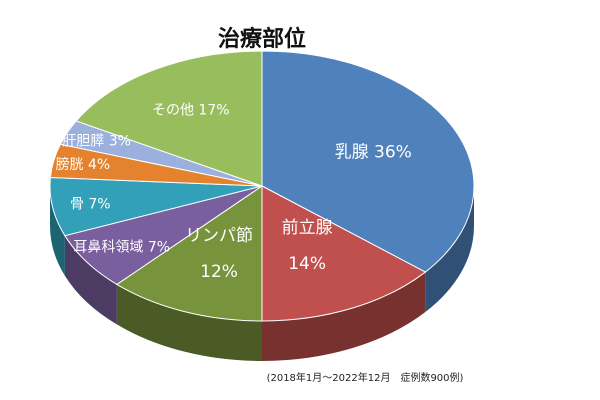 The image size is (600, 400). Describe the element at coordinates (307, 264) in the screenshot. I see `slice-value-1: 14%` at that location.